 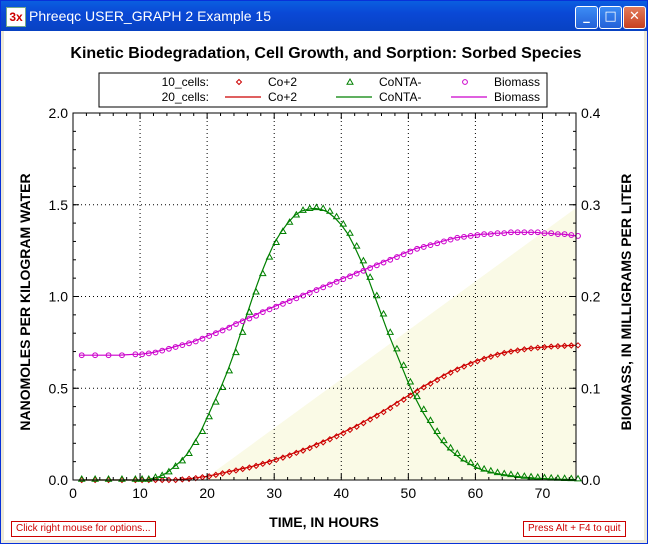 What do you see at coordinates (25, 301) in the screenshot?
I see `y-axis-label: NANOMOLES PER KILOGRAM WATER` at bounding box center [25, 301].